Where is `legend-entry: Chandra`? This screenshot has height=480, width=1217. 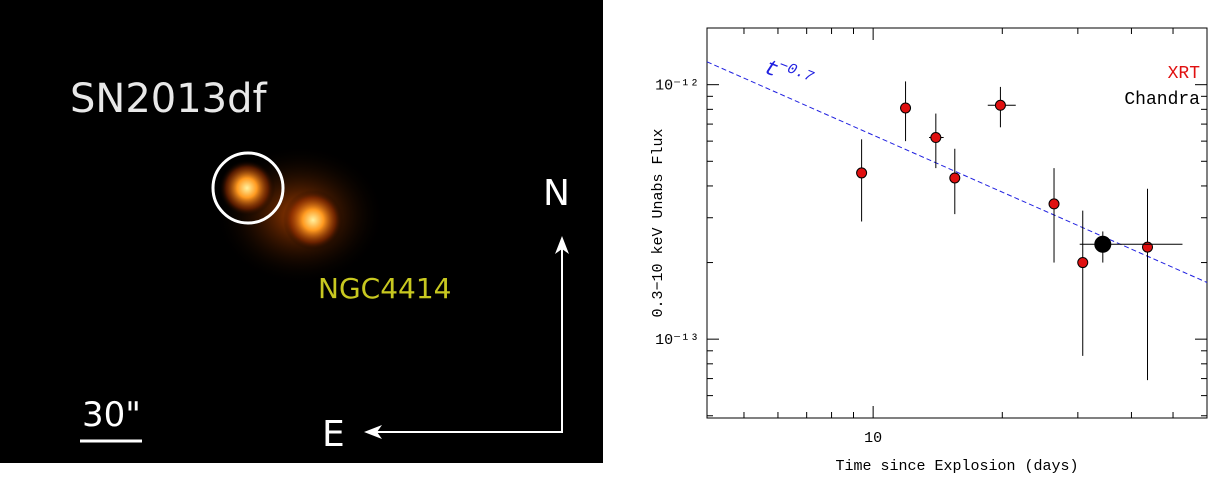 legend-entry: Chandra is located at coordinates (1162, 100).